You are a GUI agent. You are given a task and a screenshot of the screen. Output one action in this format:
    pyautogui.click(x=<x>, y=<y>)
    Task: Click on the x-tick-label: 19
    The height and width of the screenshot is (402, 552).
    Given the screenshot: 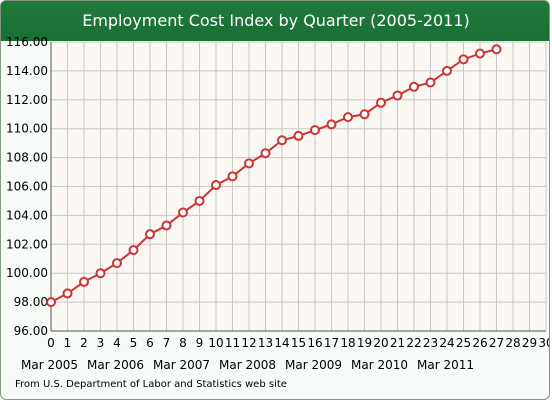 What is the action you would take?
    pyautogui.click(x=364, y=343)
    